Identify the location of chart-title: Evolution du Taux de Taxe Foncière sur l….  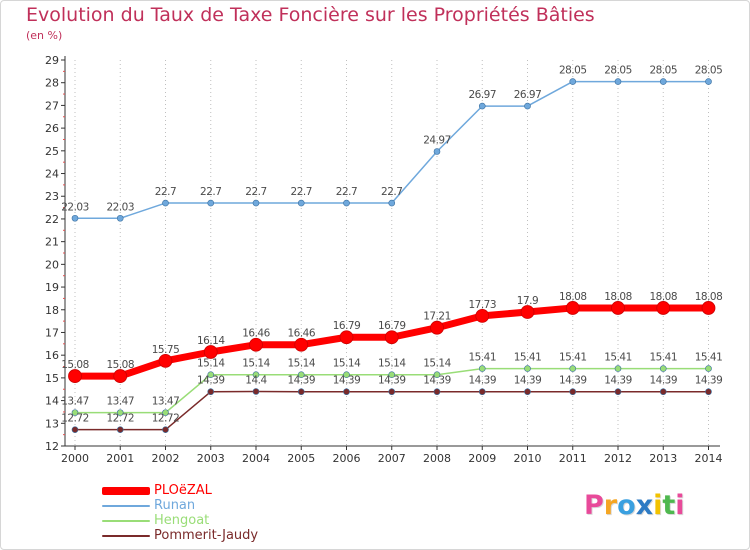
(310, 15).